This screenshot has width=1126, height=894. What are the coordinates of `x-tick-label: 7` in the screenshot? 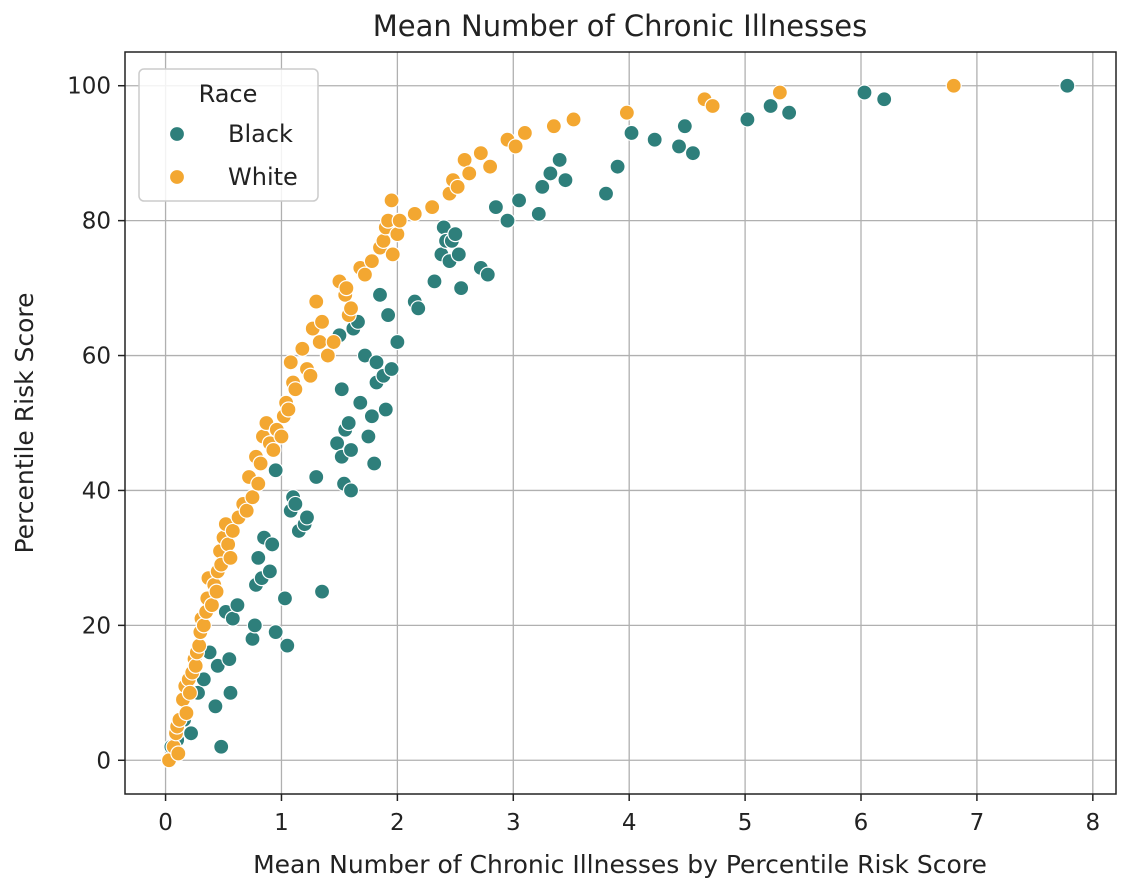 It's located at (977, 823).